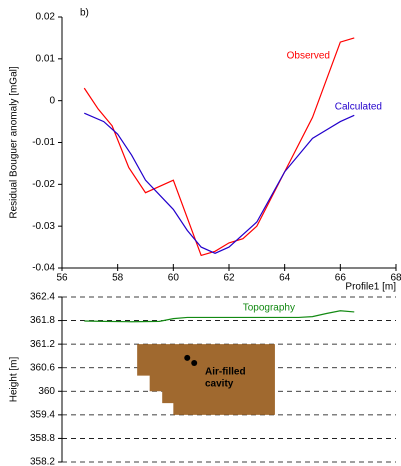 Image resolution: width=401 pixels, height=466 pixels. What do you see at coordinates (269, 308) in the screenshot?
I see `series-label: Topography` at bounding box center [269, 308].